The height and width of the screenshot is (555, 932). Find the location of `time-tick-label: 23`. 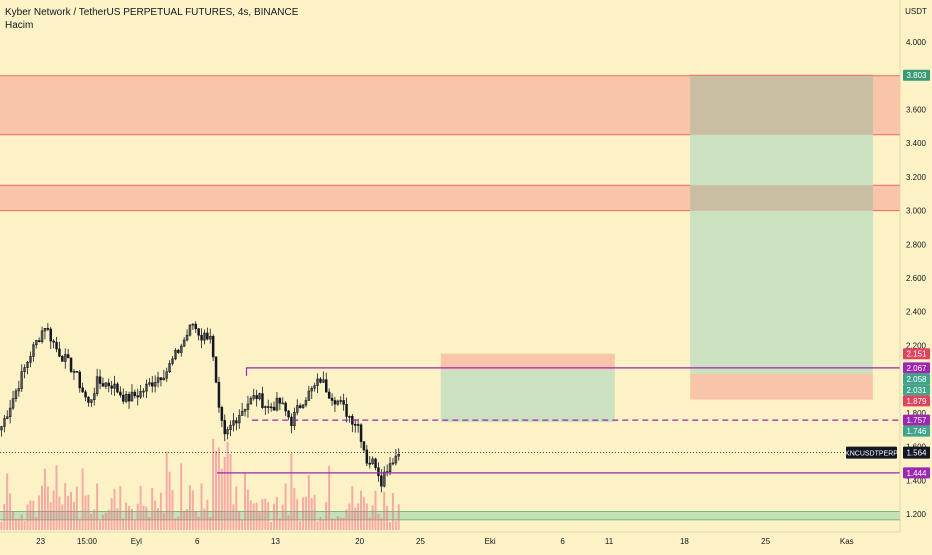

time-tick-label: 23 is located at coordinates (40, 541).